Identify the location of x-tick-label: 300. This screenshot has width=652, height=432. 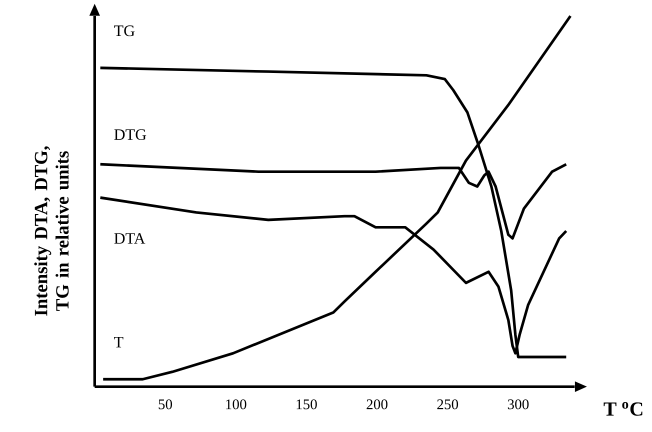
(518, 404).